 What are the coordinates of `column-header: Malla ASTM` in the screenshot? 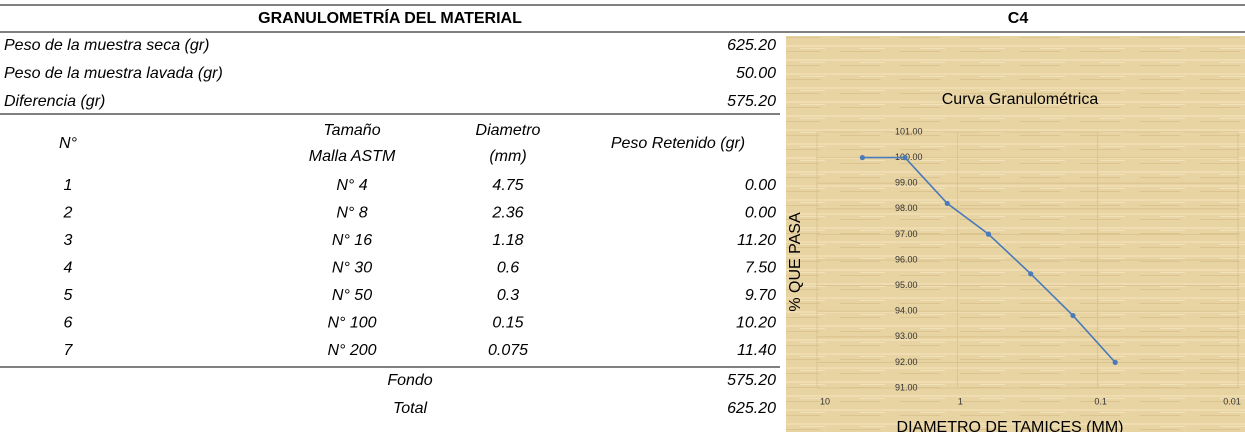 It's located at (352, 156).